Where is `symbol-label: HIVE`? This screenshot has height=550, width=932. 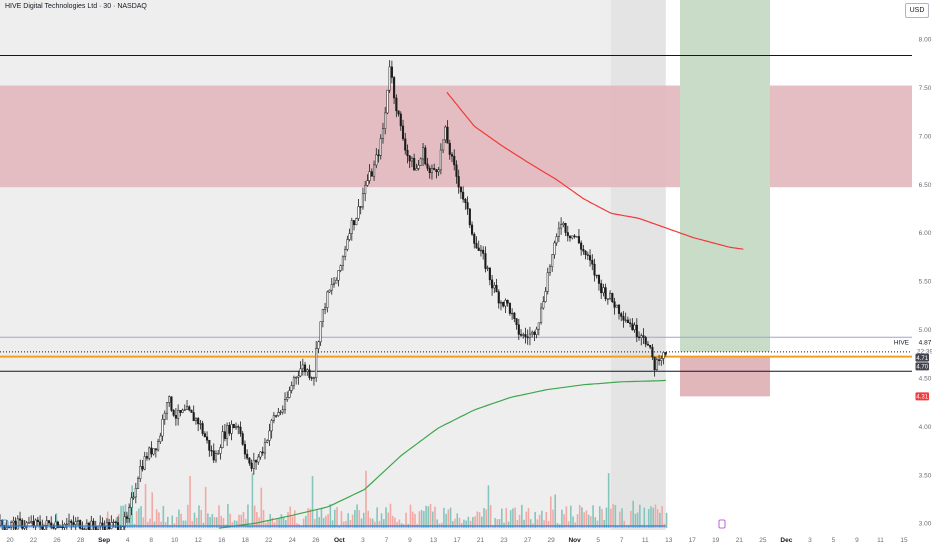 symbol-label: HIVE is located at coordinates (902, 343).